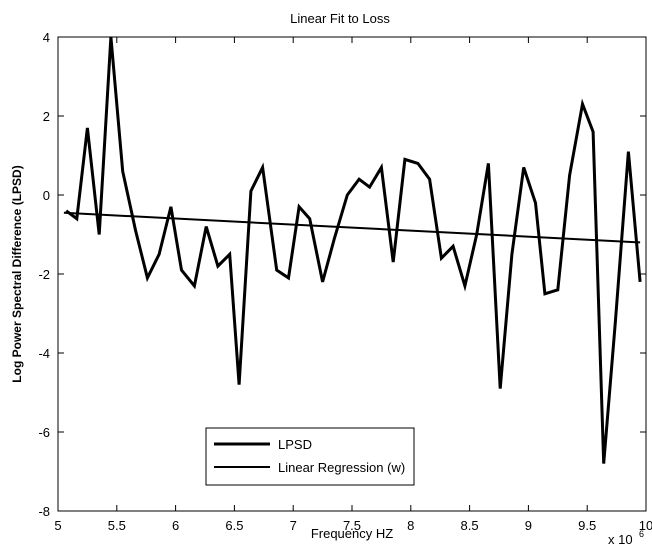 The image size is (652, 548). I want to click on x-multiplier-exponent: 6, so click(641, 534).